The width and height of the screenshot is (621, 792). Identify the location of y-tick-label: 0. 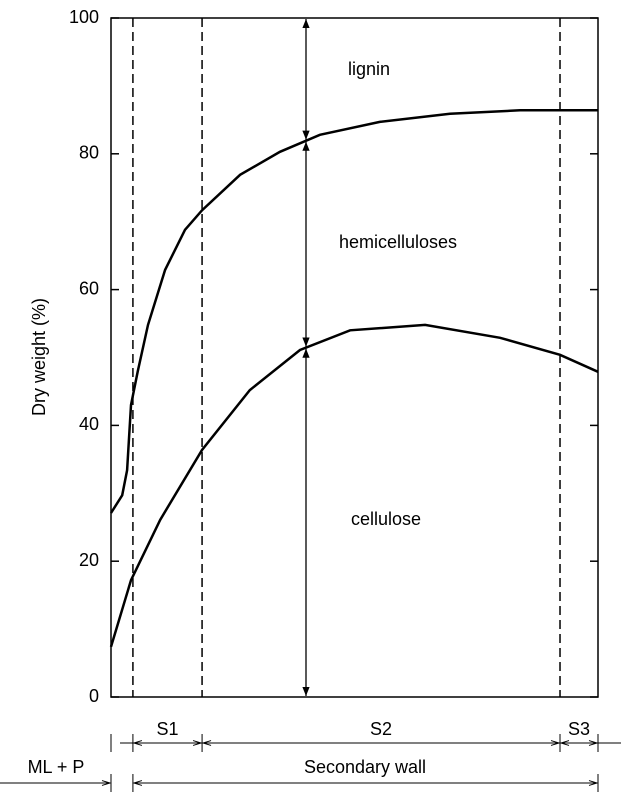
(94, 696).